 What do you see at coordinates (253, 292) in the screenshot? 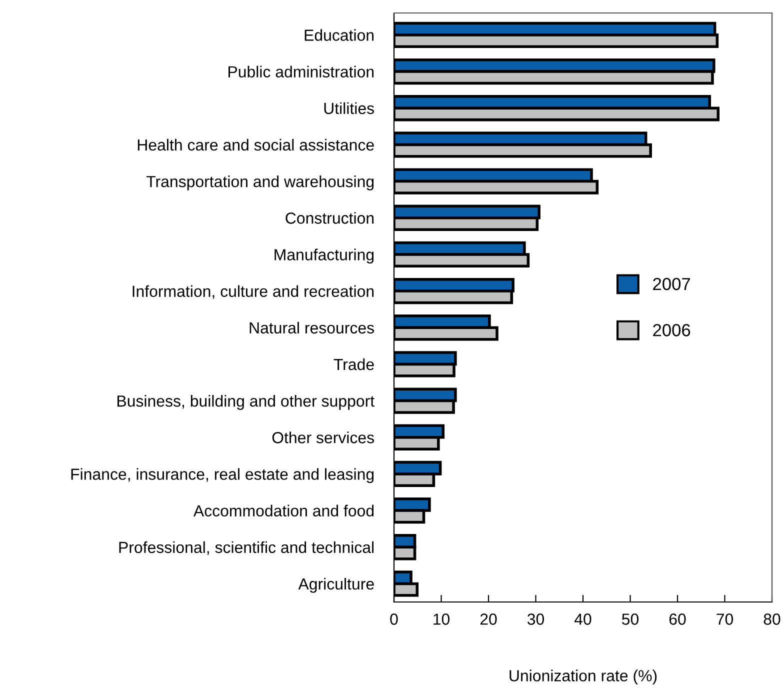
I see `y-tick-label: Information, culture and recreation` at bounding box center [253, 292].